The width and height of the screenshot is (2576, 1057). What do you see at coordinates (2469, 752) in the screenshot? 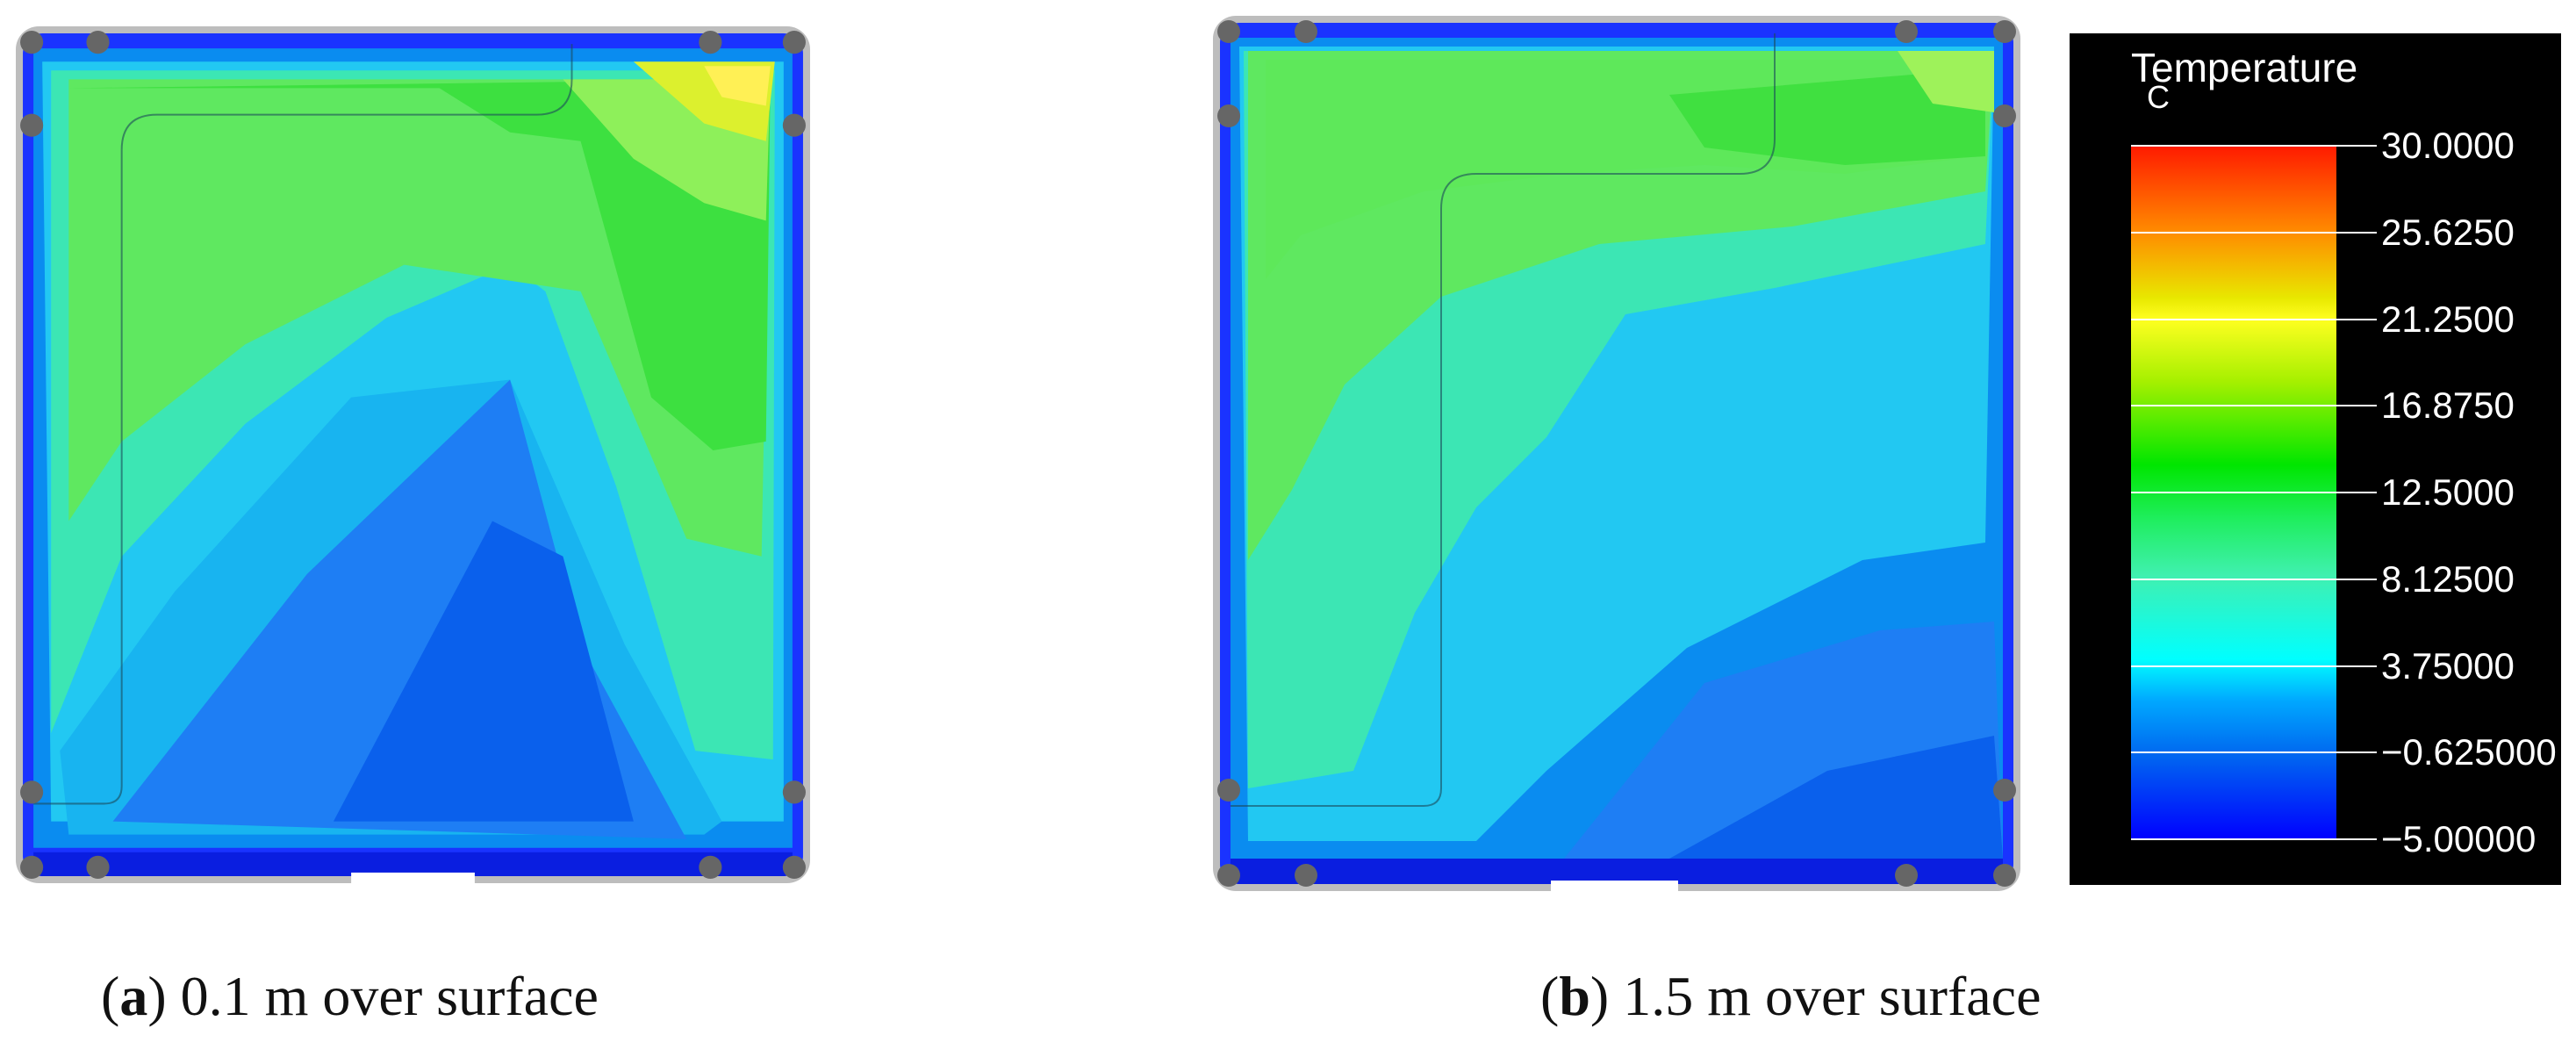
I see `legend-tick-label: −0.625000` at bounding box center [2469, 752].